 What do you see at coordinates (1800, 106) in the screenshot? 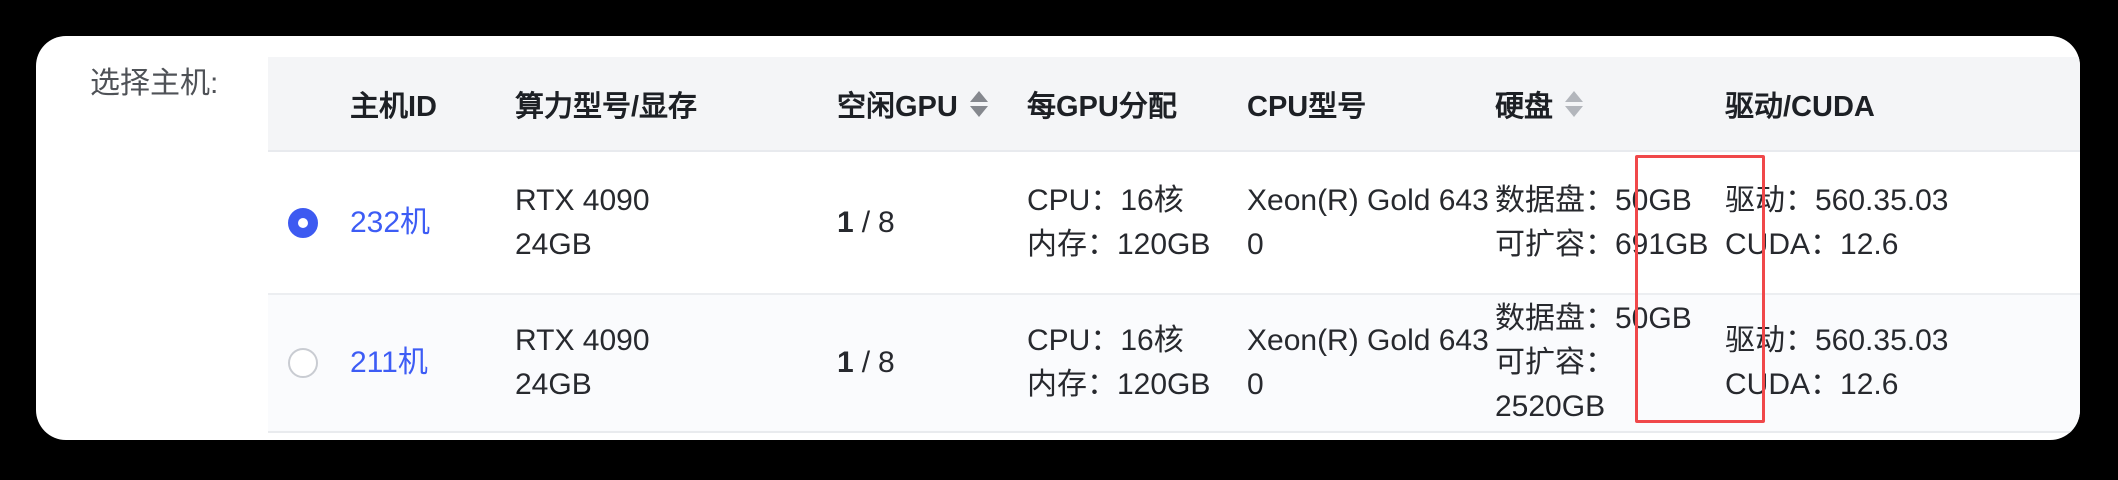
I see `header-driver-cuda: 驱动/CUDA` at bounding box center [1800, 106].